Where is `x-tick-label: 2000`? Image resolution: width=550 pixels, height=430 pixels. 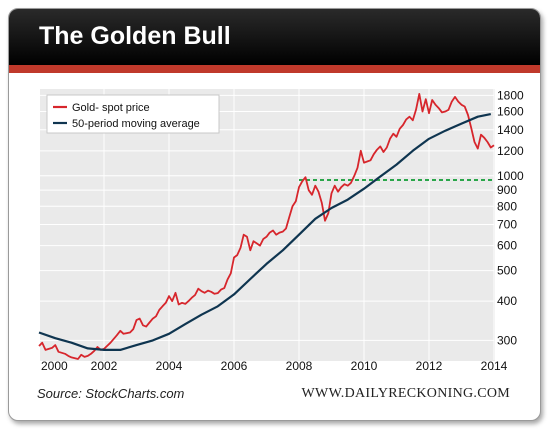
x-tick-label: 2000 is located at coordinates (54, 366).